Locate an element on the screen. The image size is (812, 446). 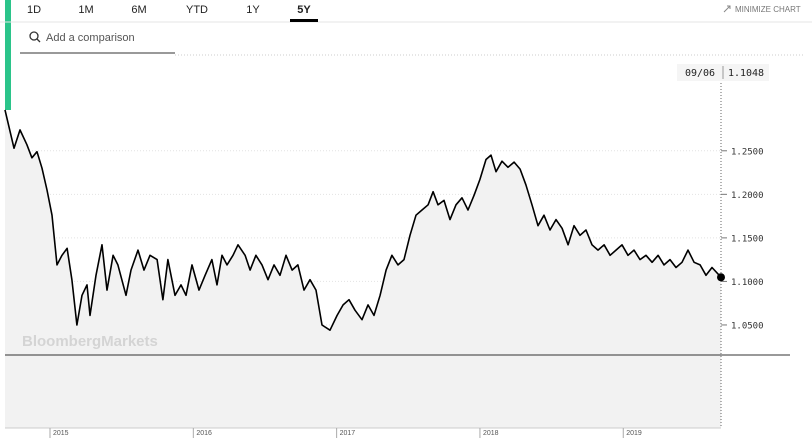
search-icon is located at coordinates (34, 36).